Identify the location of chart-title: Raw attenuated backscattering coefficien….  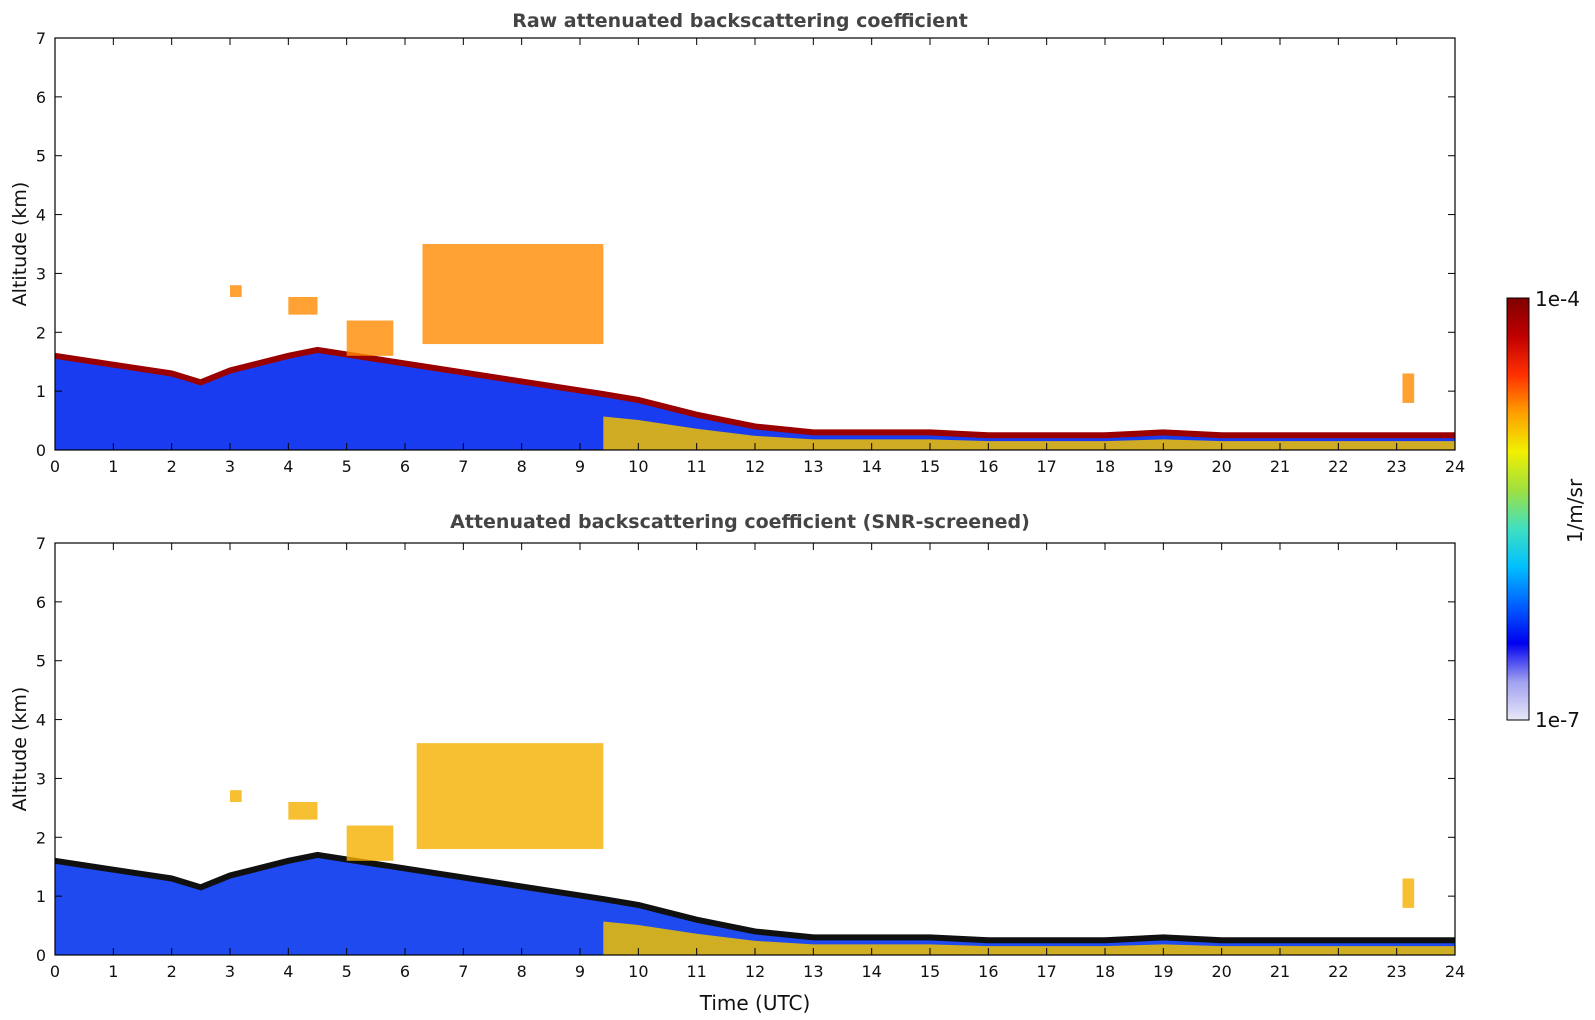
(740, 21).